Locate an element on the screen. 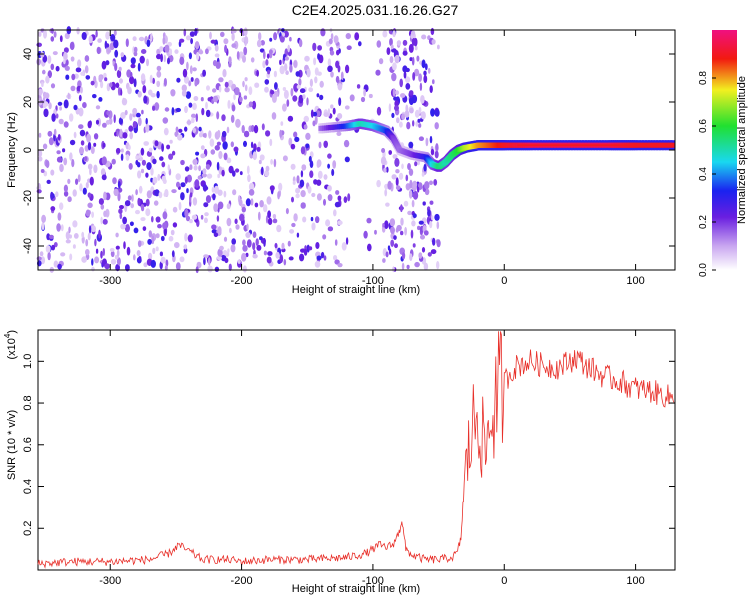 Image resolution: width=750 pixels, height=600 pixels. y-tick-label: 0.8 is located at coordinates (28, 402).